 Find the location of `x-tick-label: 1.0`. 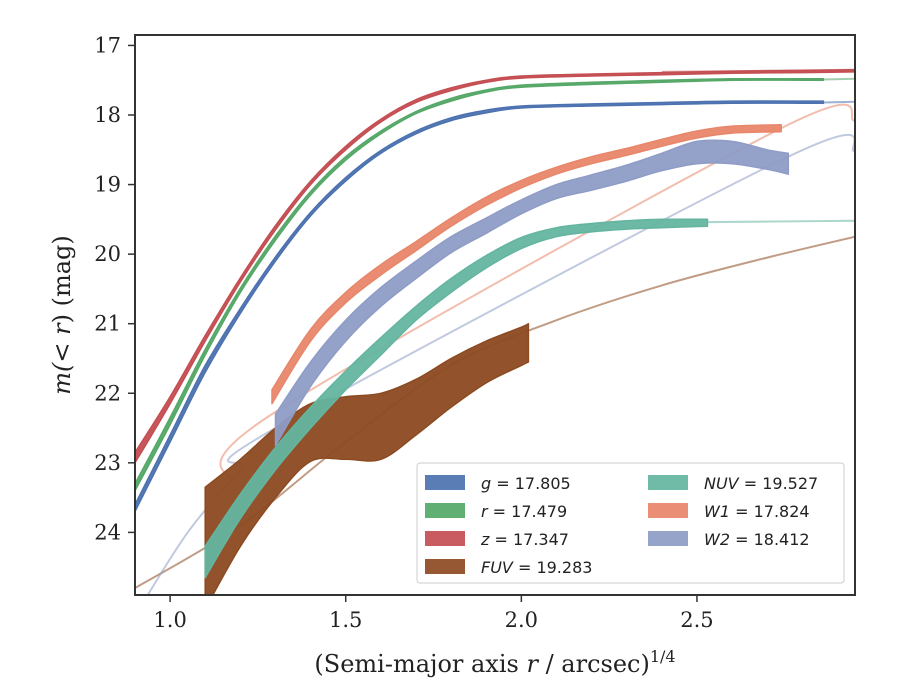

x-tick-label: 1.0 is located at coordinates (169, 620).